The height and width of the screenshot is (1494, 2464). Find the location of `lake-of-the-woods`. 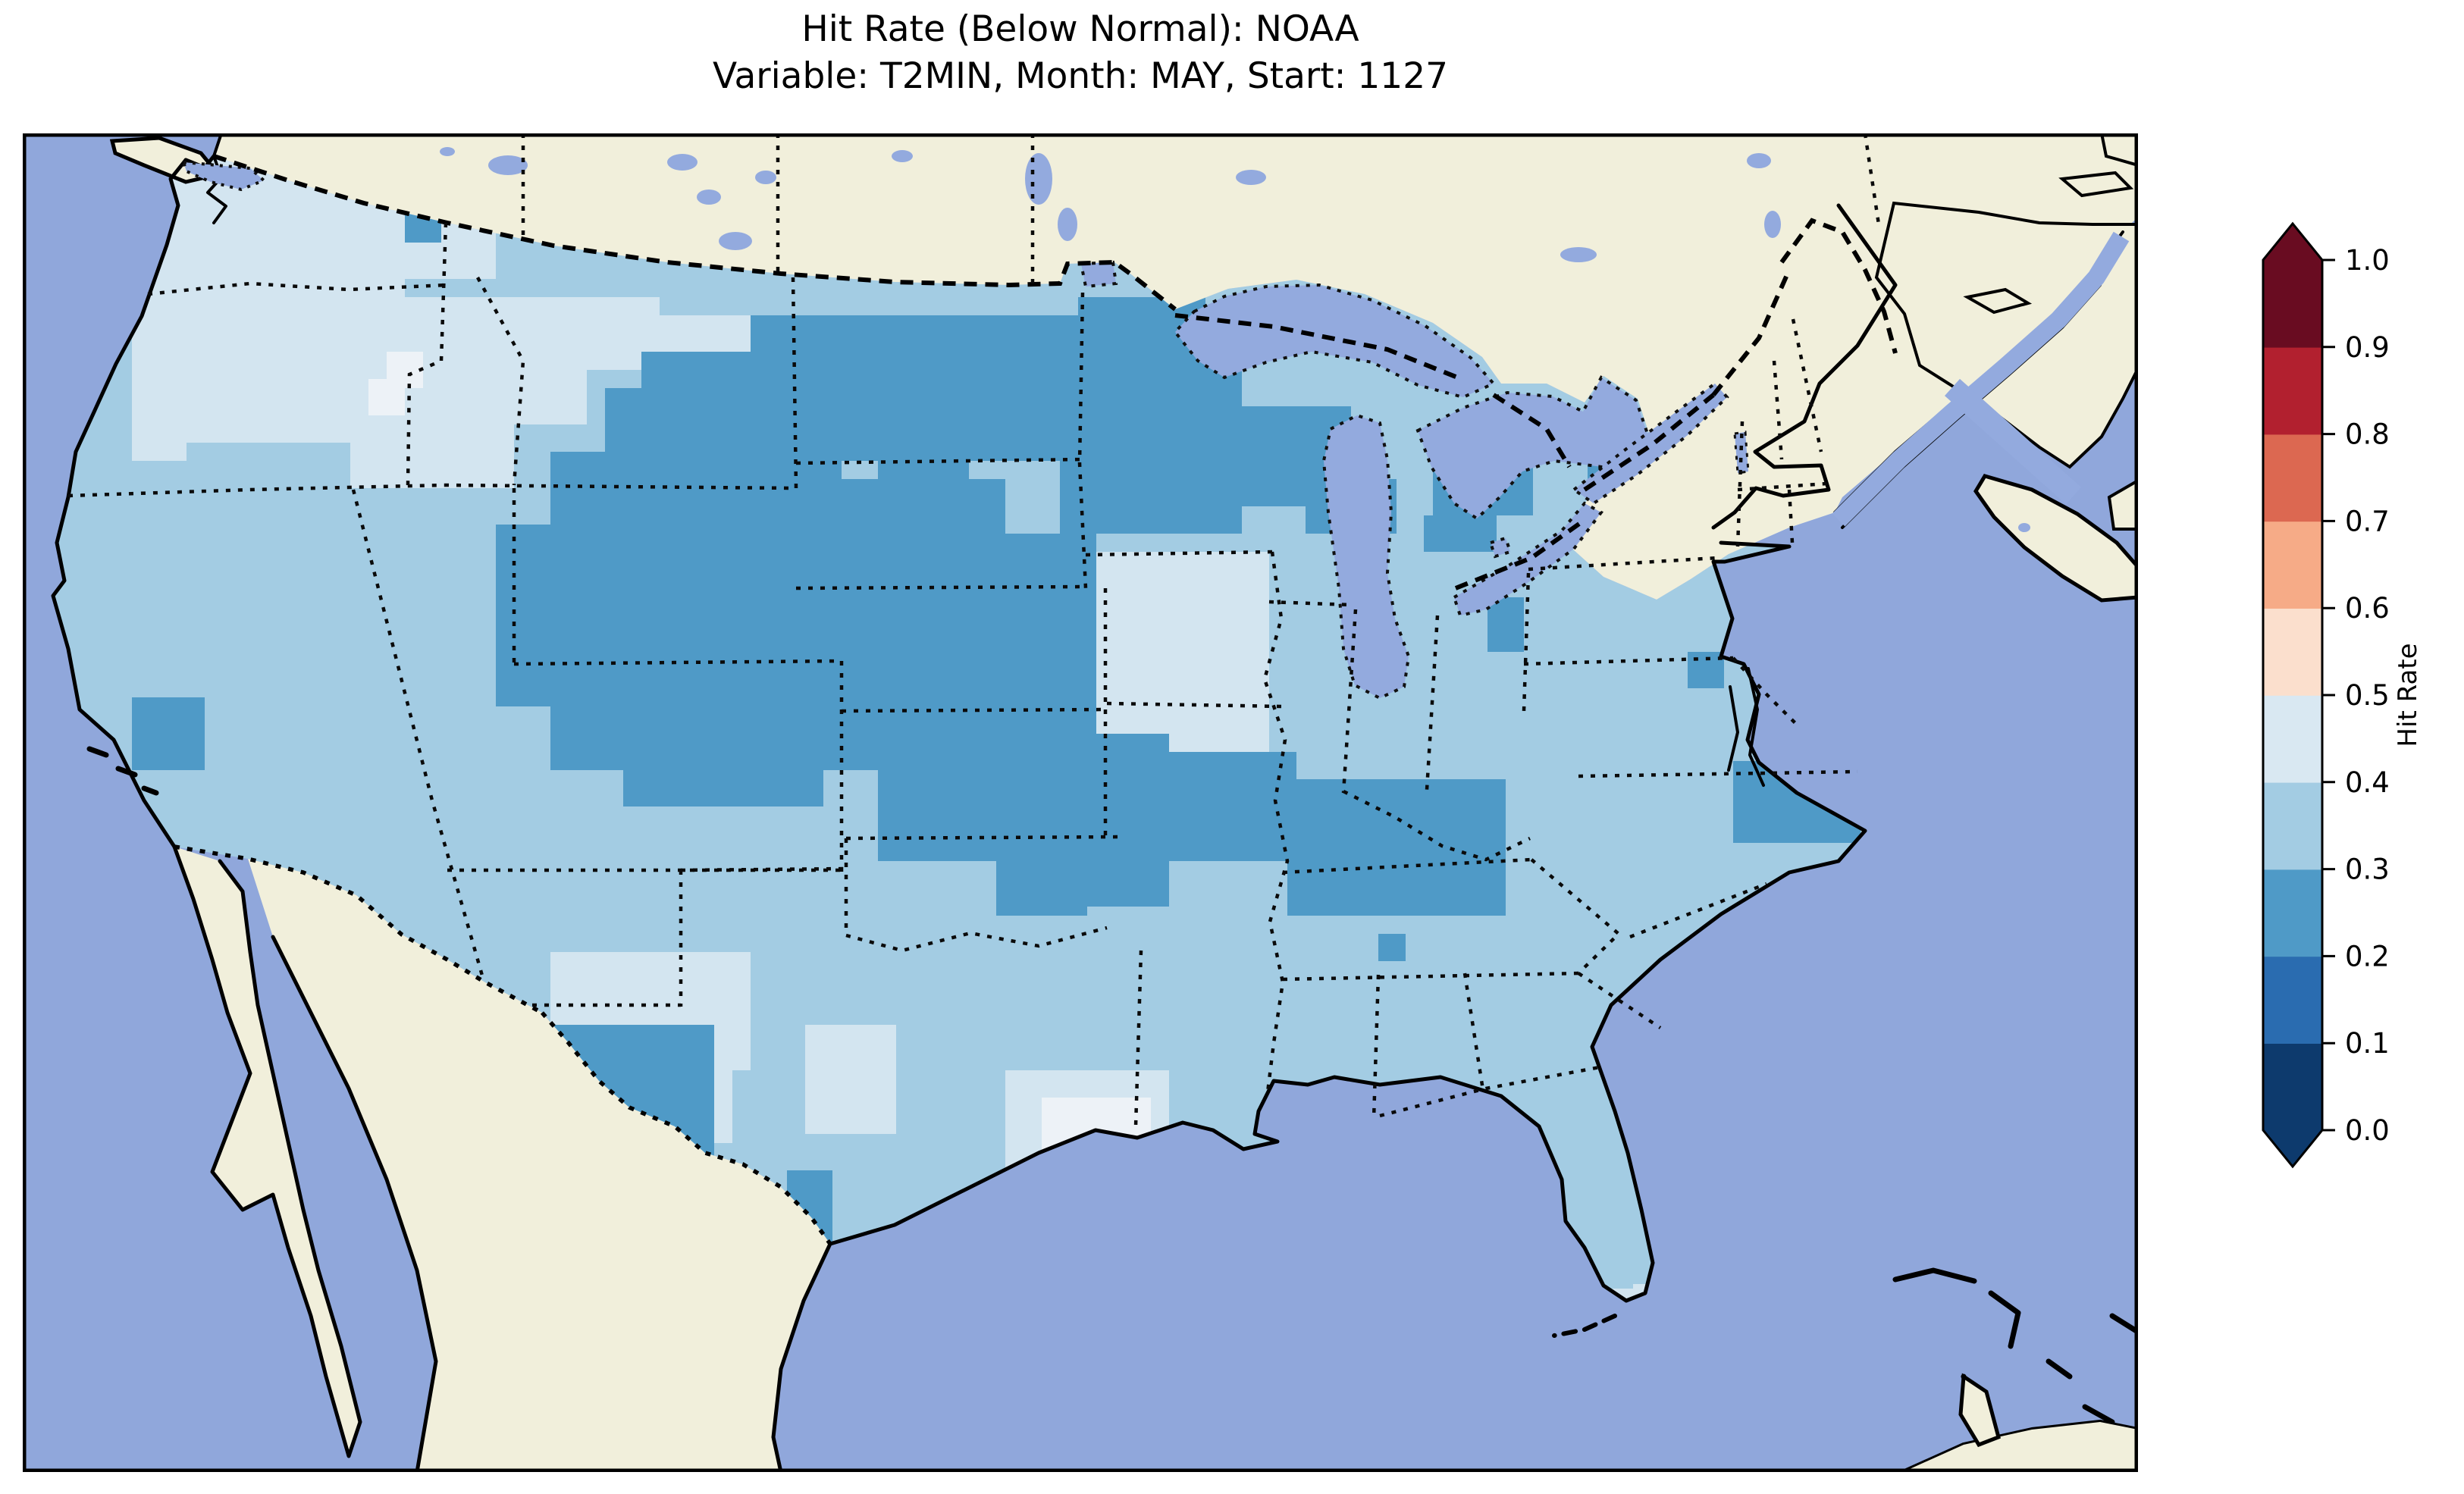

lake-of-the-woods is located at coordinates (1099, 274).